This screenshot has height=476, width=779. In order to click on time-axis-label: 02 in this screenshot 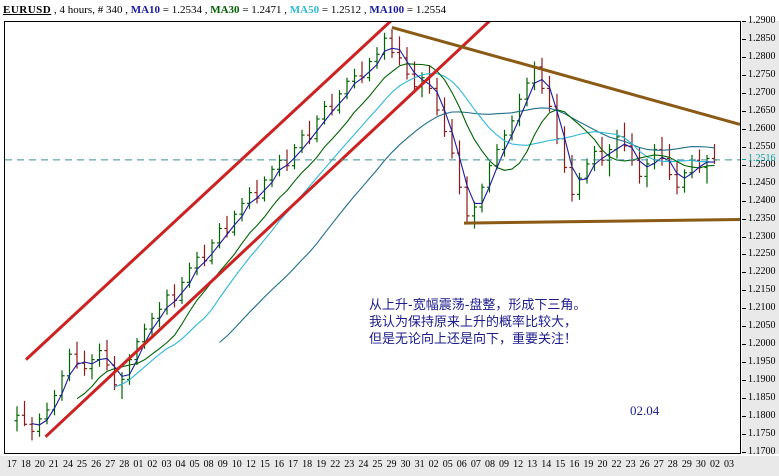, I will do `click(433, 464)`.